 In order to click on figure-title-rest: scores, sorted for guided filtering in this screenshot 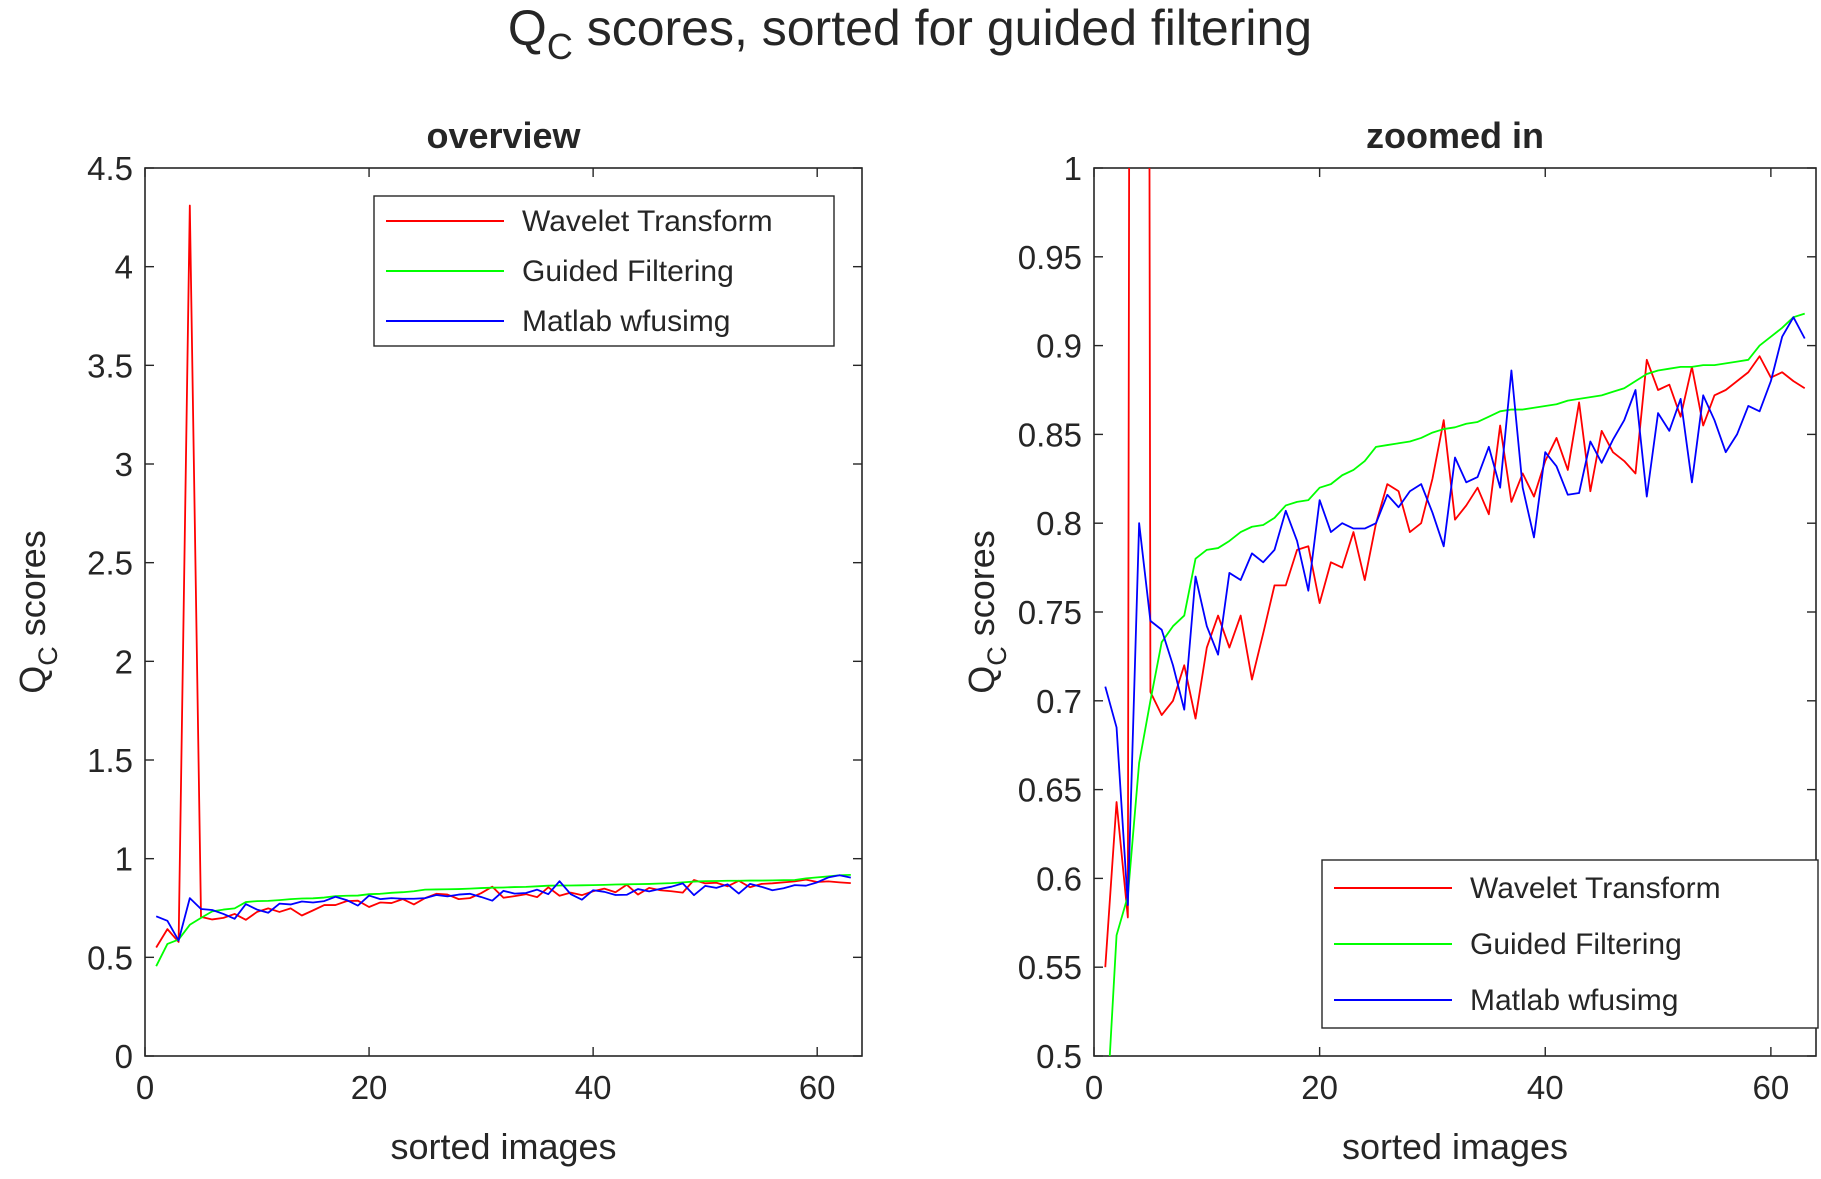, I will do `click(942, 28)`.